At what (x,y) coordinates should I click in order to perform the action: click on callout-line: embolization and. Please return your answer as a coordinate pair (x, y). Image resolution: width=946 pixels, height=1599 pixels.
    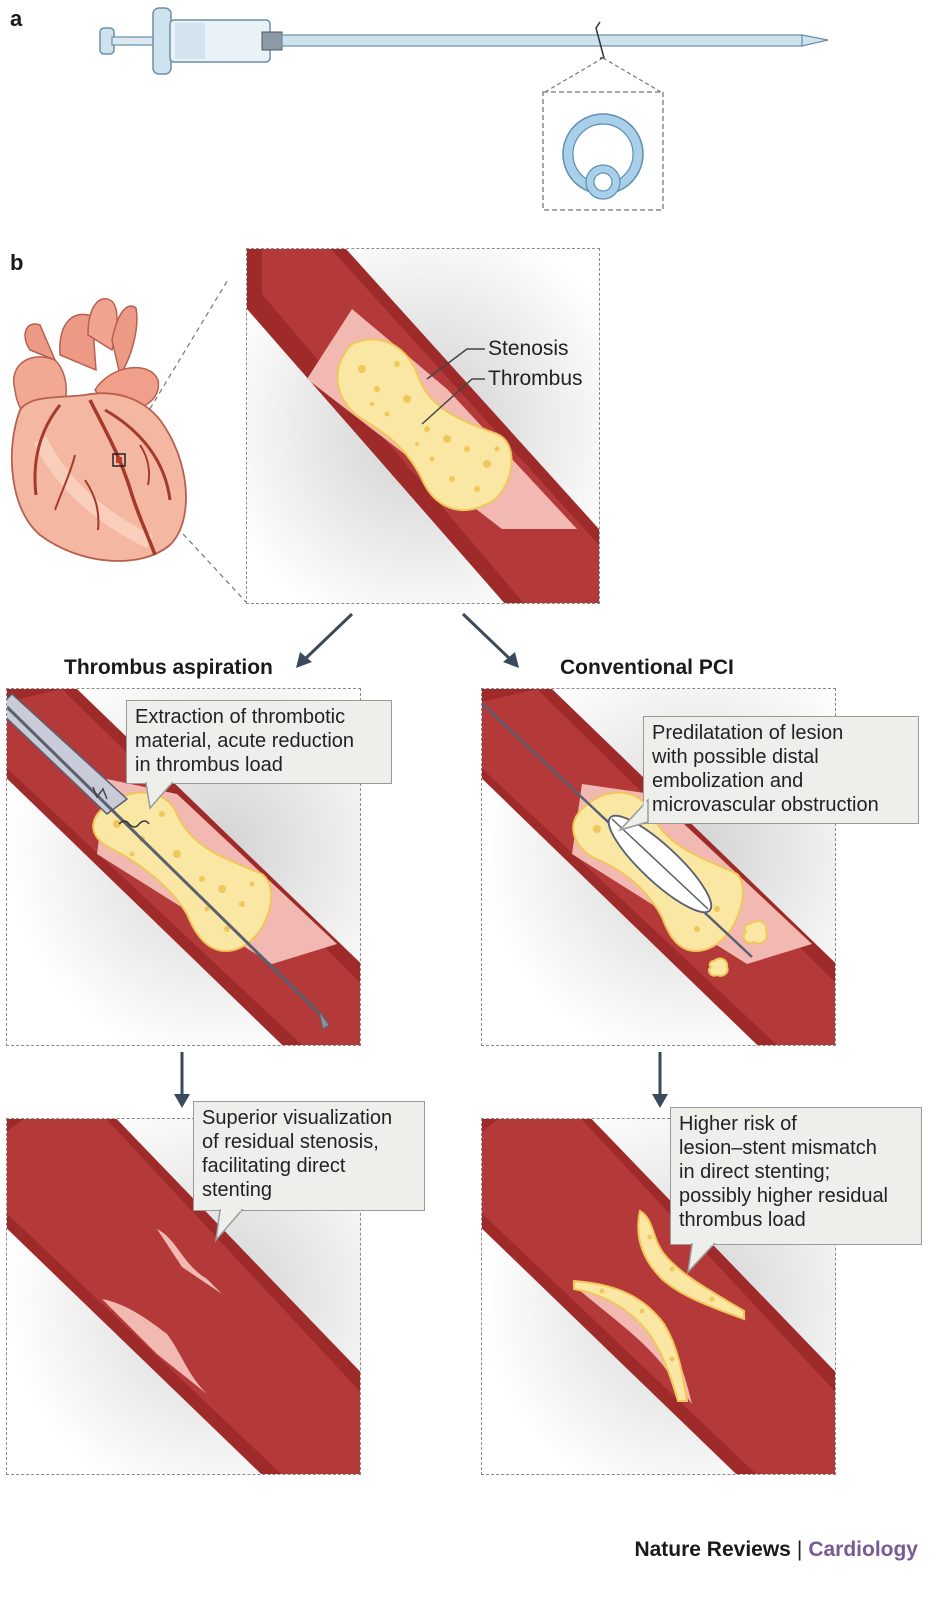
    Looking at the image, I should click on (728, 781).